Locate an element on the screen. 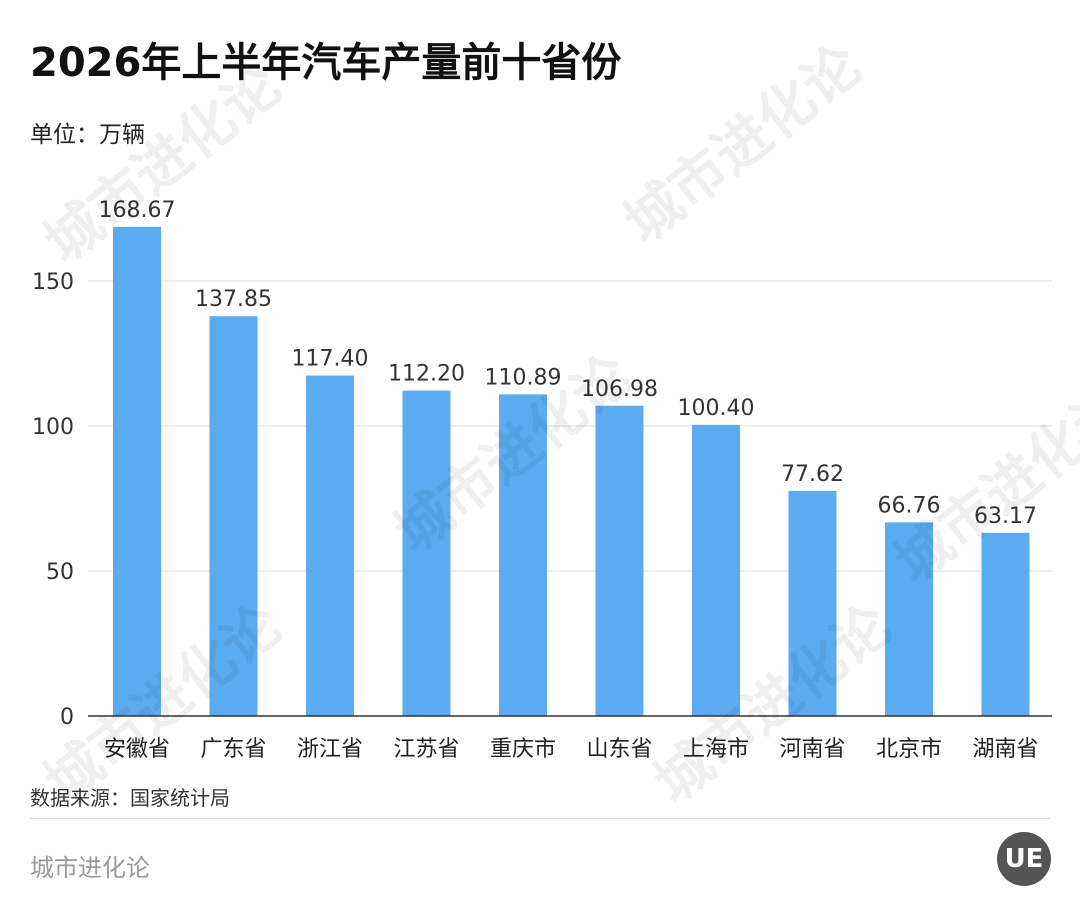 The image size is (1080, 918). x-tick-label: 河南省 is located at coordinates (812, 749).